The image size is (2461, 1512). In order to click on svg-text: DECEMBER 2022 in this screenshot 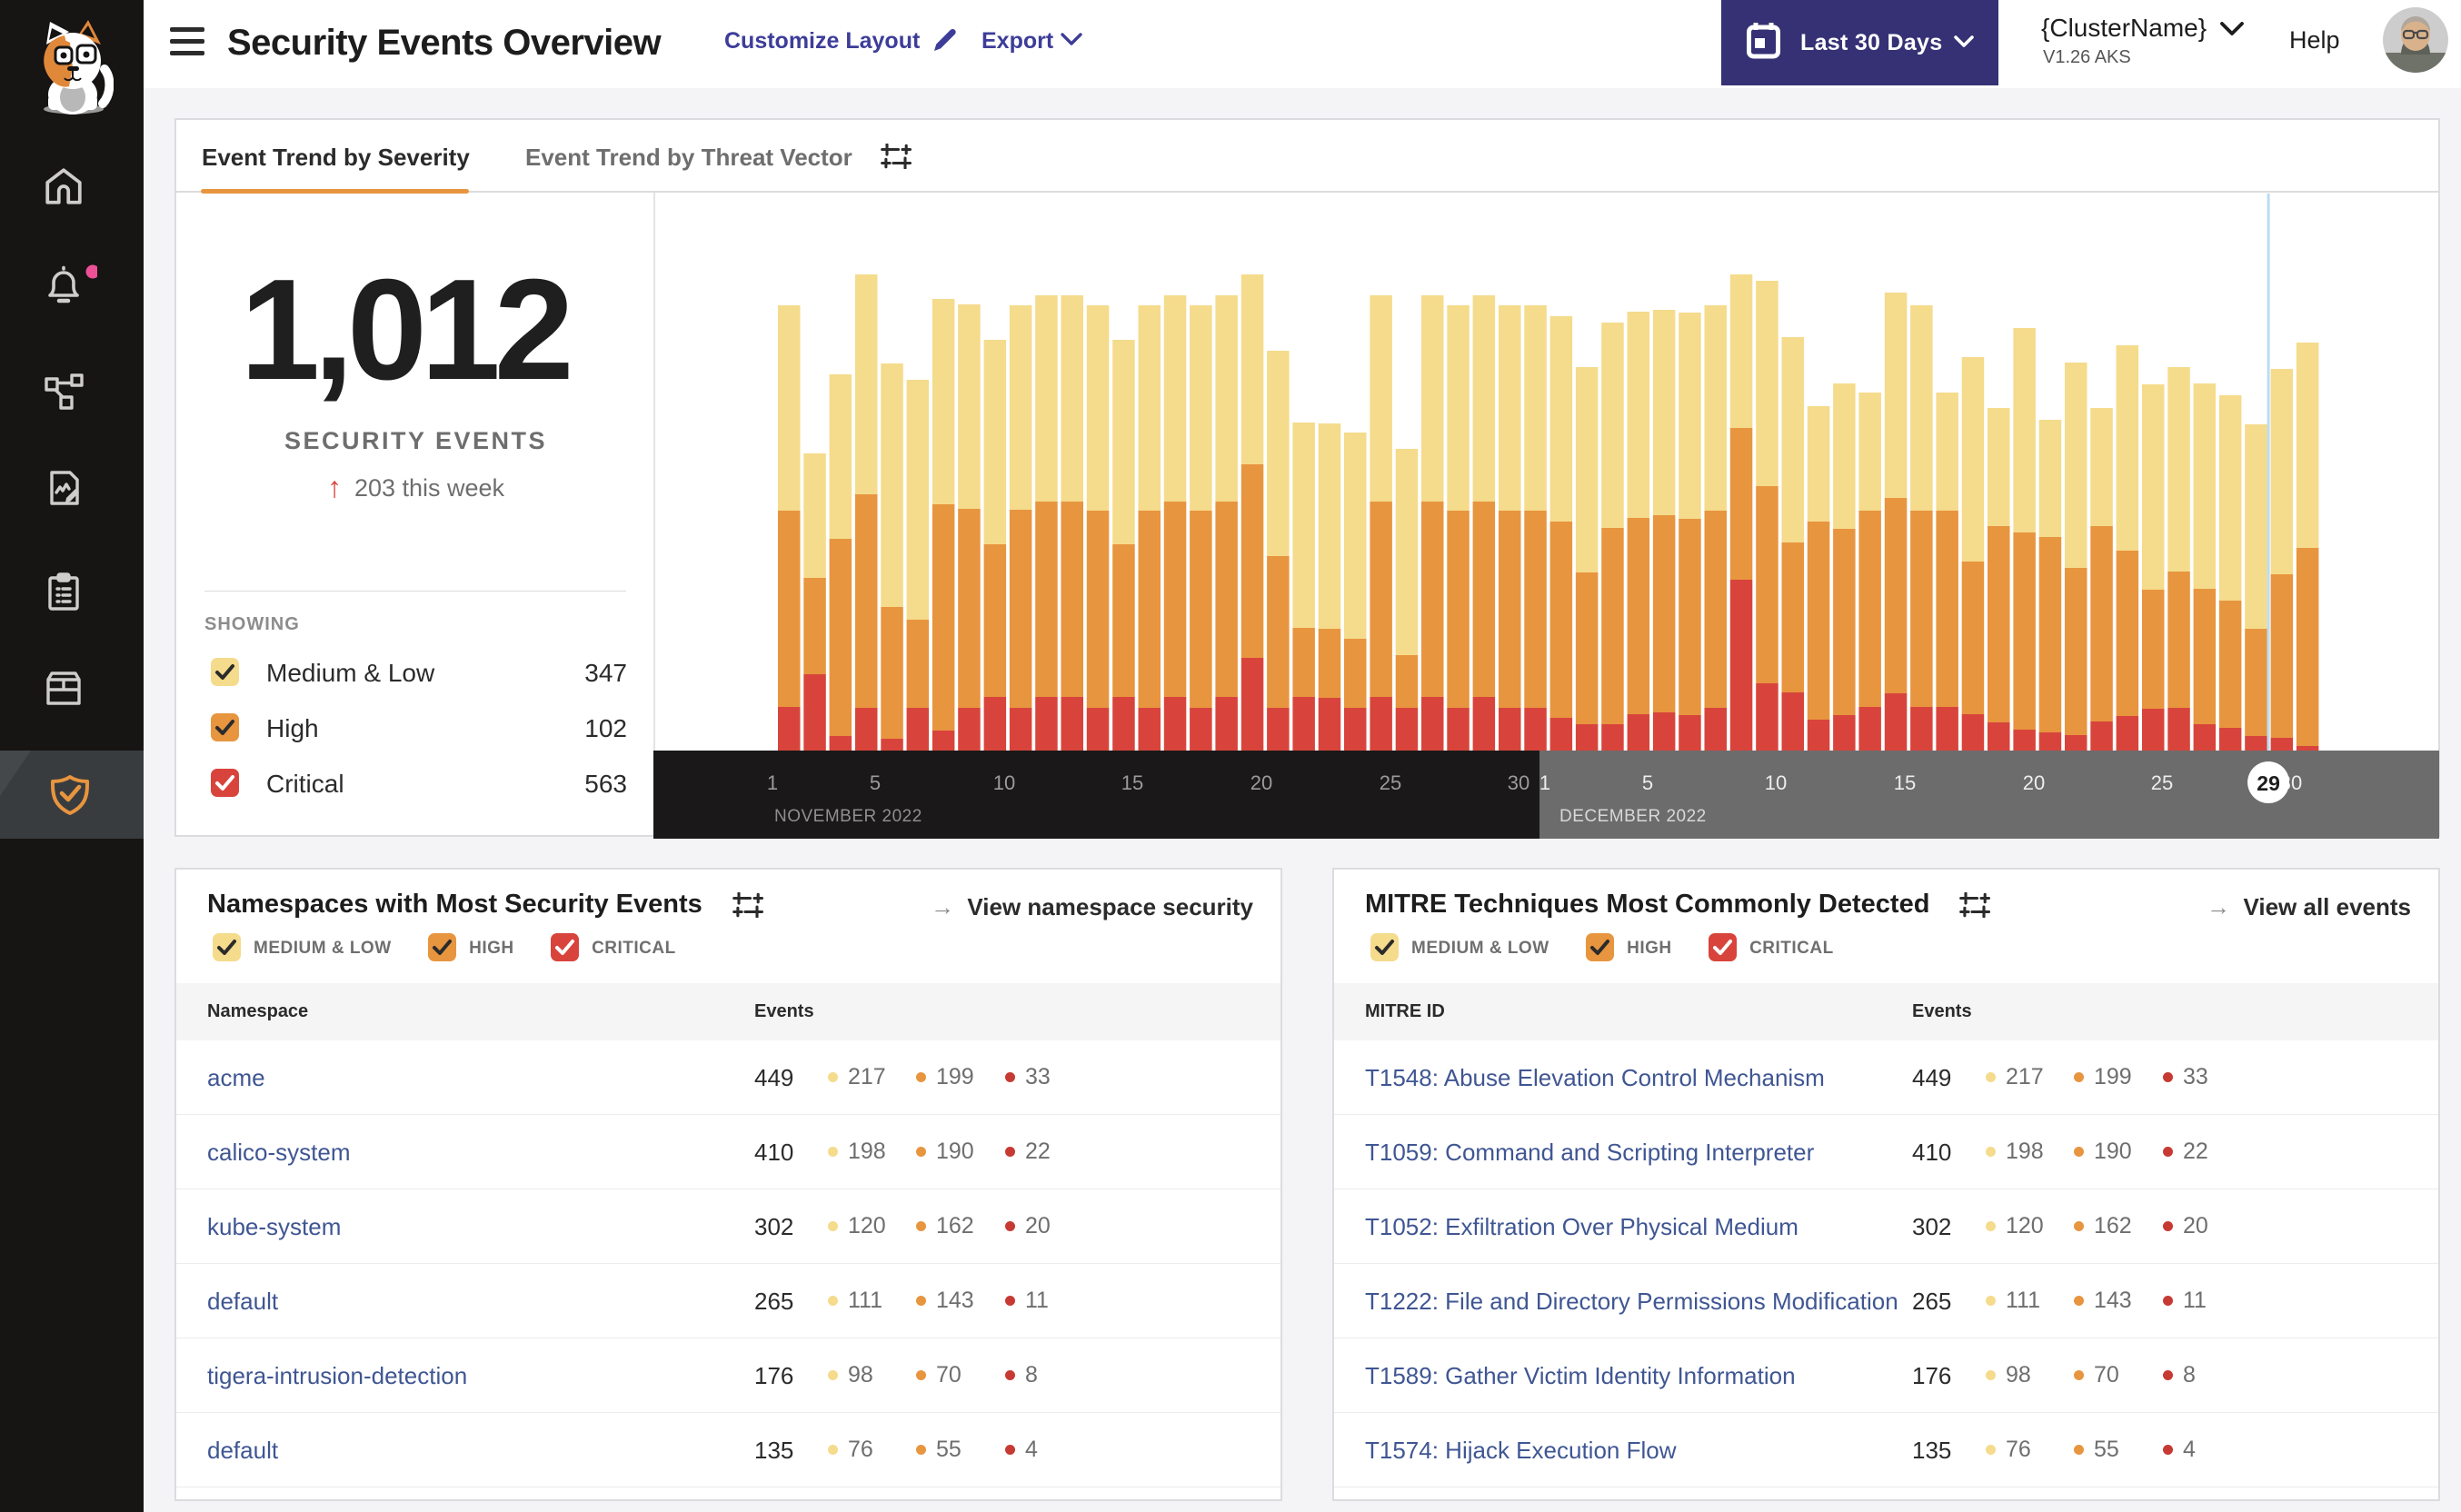, I will do `click(1633, 816)`.